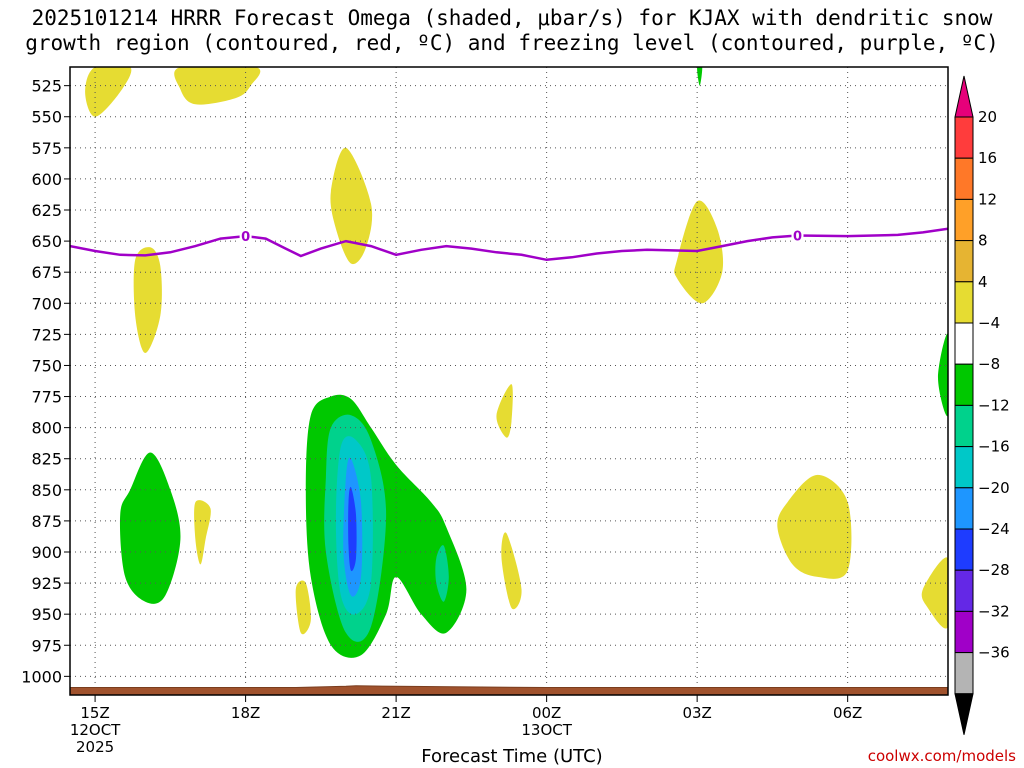  What do you see at coordinates (46, 459) in the screenshot?
I see `y-tick-label: 825` at bounding box center [46, 459].